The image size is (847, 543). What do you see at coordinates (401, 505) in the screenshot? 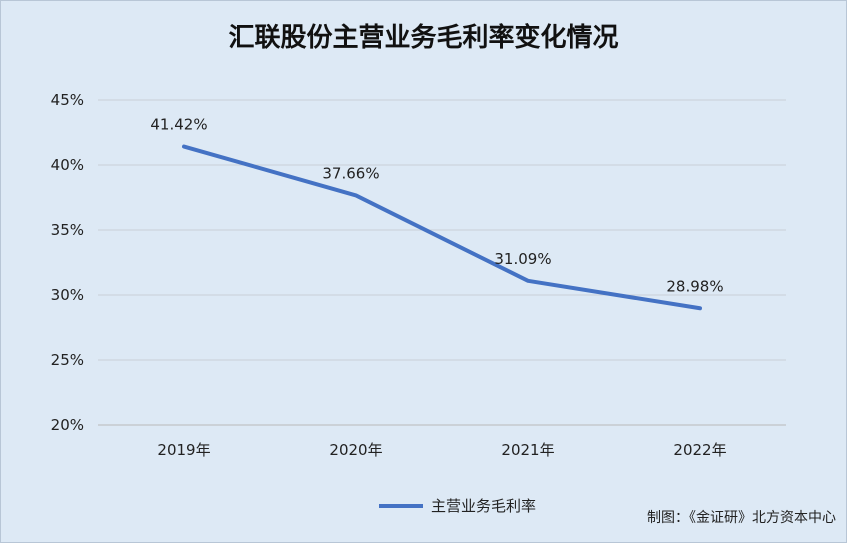
I see `legend-swatch` at bounding box center [401, 505].